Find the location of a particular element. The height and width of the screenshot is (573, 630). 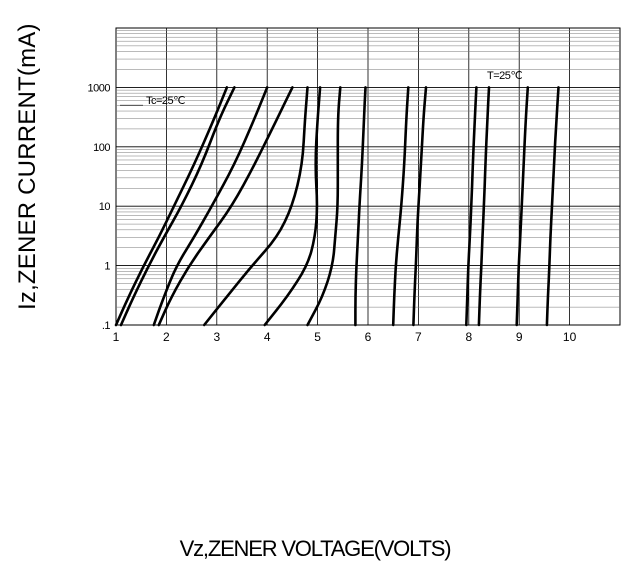

y-tick-label: 10 is located at coordinates (105, 207).